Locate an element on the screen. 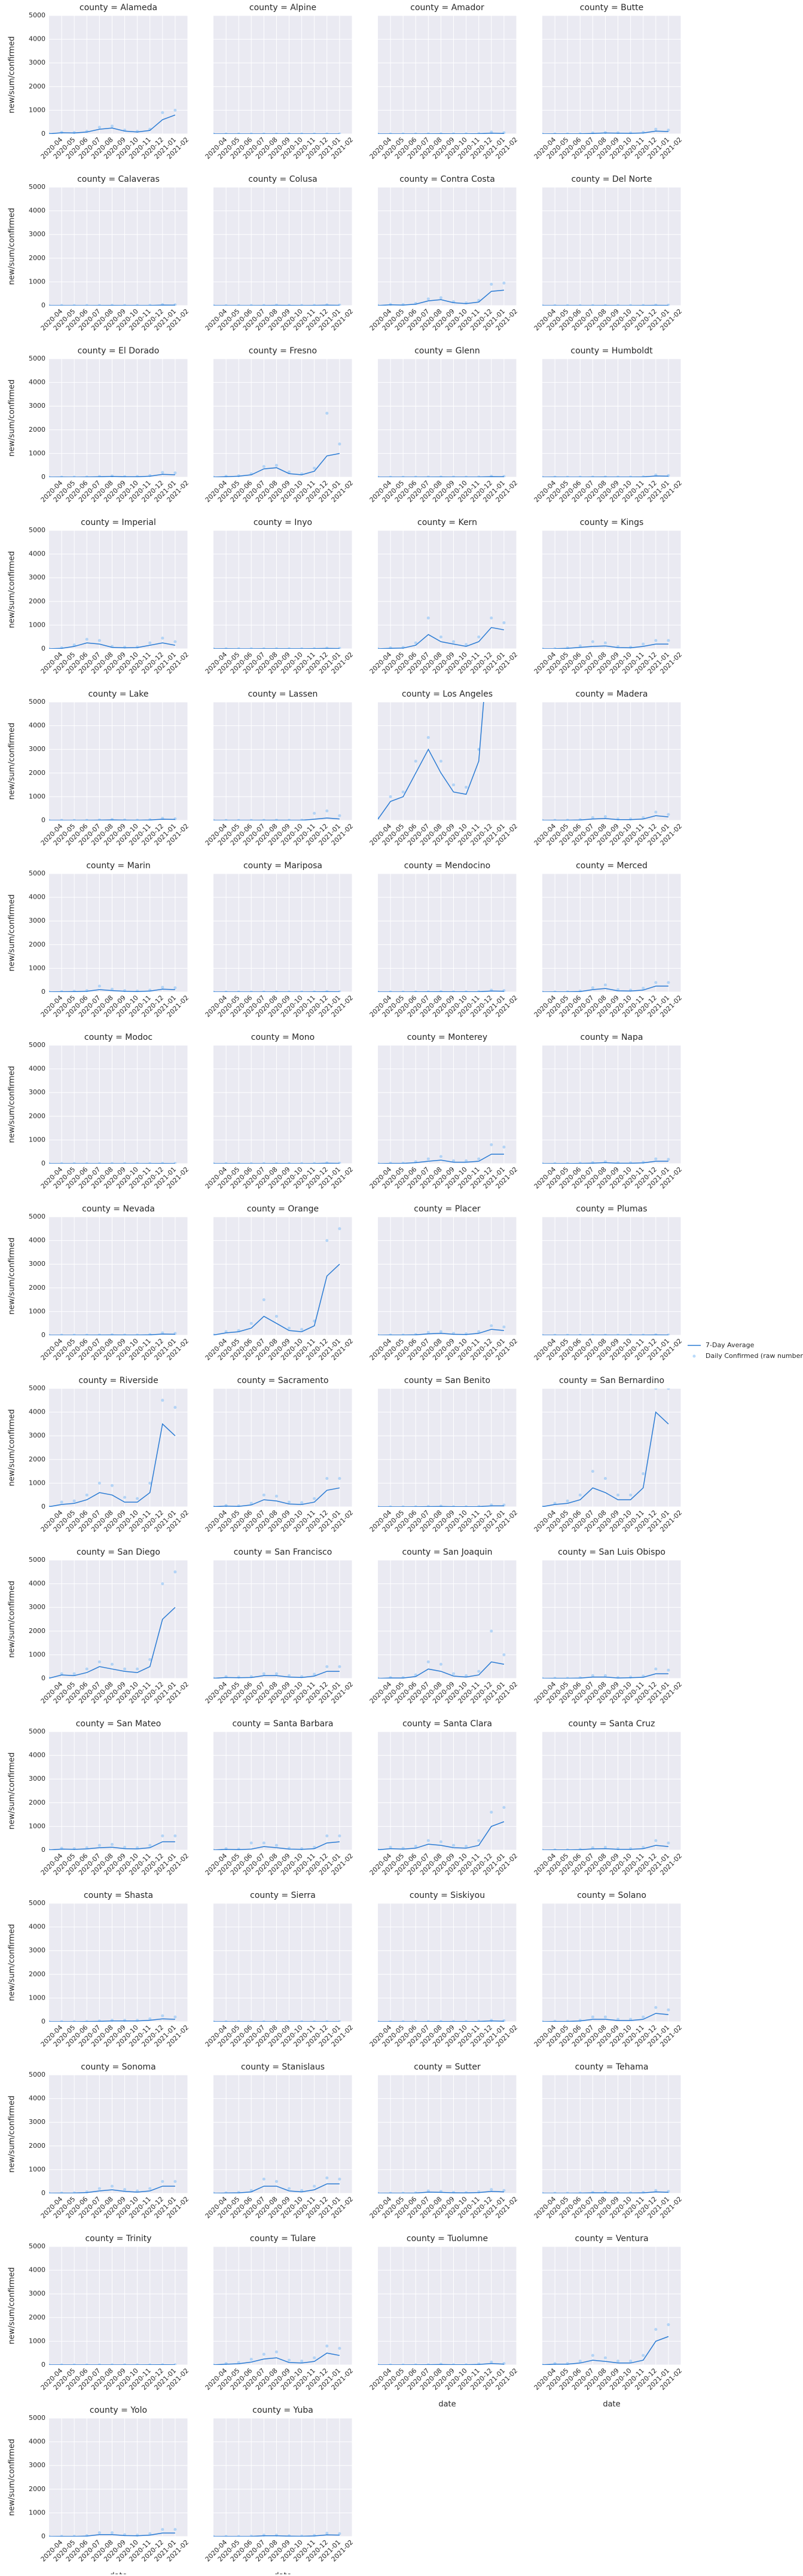  x-axis-label: date is located at coordinates (282, 2574).